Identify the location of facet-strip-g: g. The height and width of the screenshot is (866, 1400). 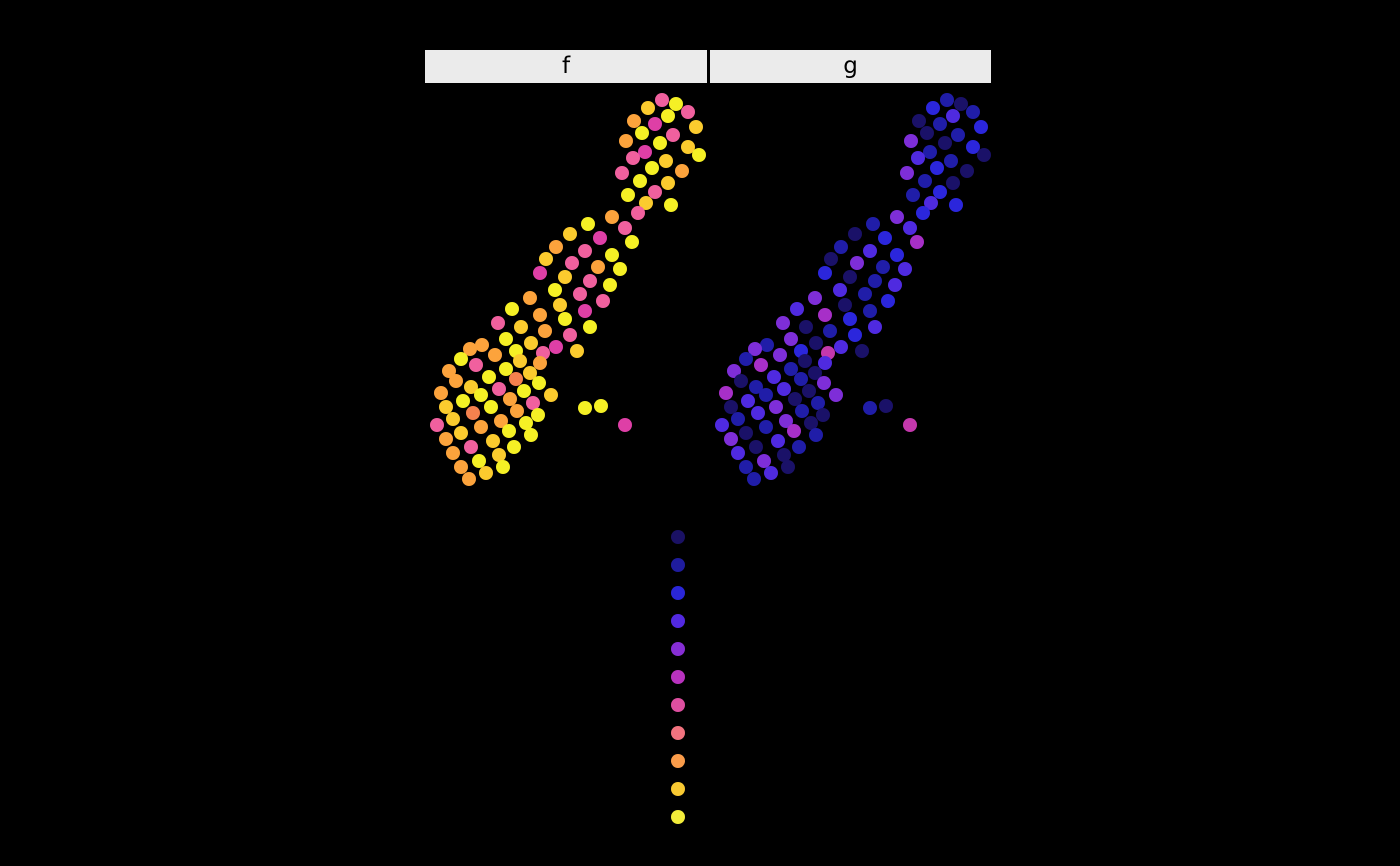
(850, 66).